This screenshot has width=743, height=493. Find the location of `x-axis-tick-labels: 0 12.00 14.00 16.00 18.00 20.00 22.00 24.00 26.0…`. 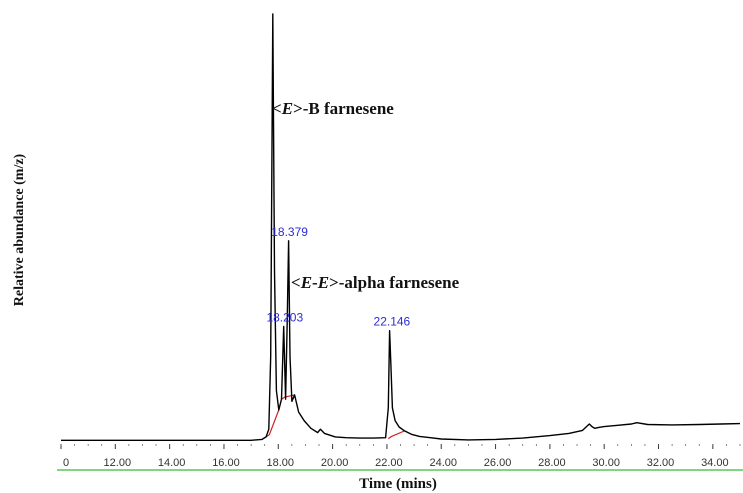

x-axis-tick-labels: 0 12.00 14.00 16.00 18.00 20.00 22.00 24.00 26.0… is located at coordinates (396, 463).